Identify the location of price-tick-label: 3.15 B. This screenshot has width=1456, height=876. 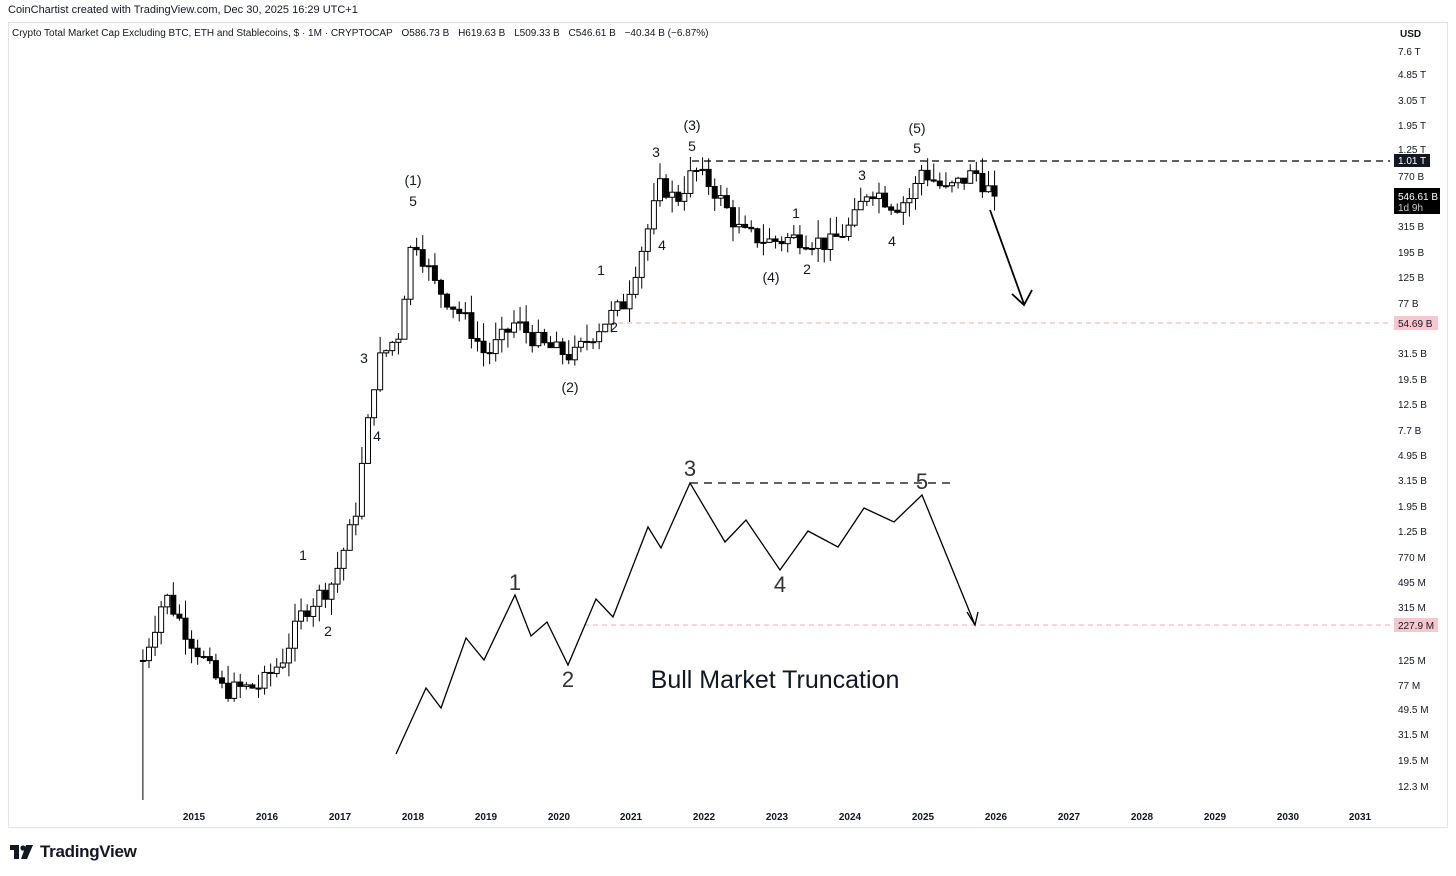
(1412, 481).